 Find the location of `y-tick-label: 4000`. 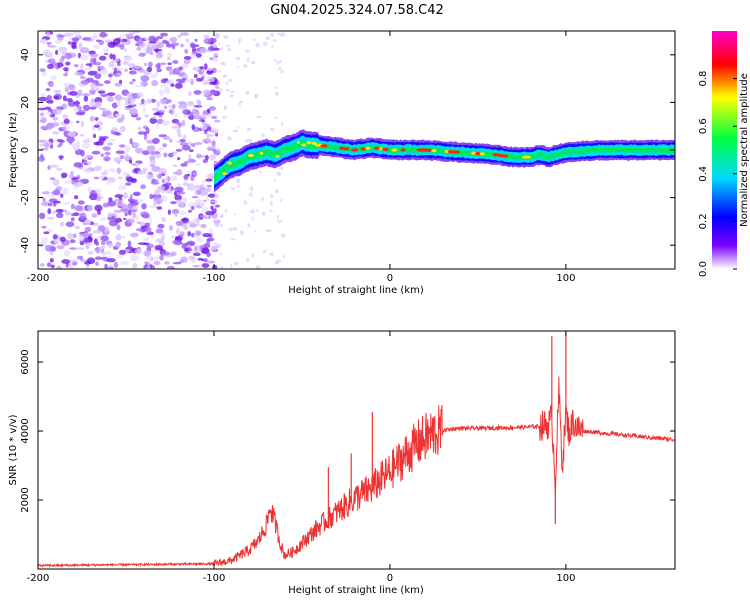

y-tick-label: 4000 is located at coordinates (25, 430).